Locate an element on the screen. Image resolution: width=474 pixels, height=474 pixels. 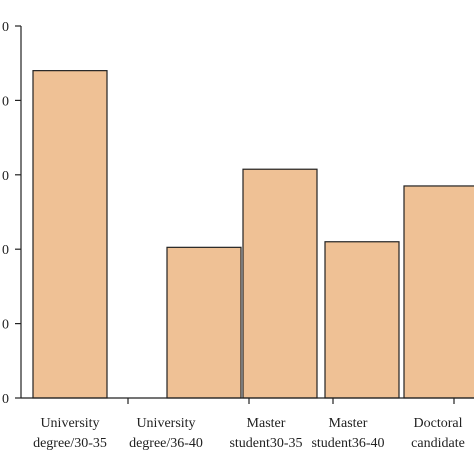
x-category-label-3-line-1: student36-40 is located at coordinates (347, 443).